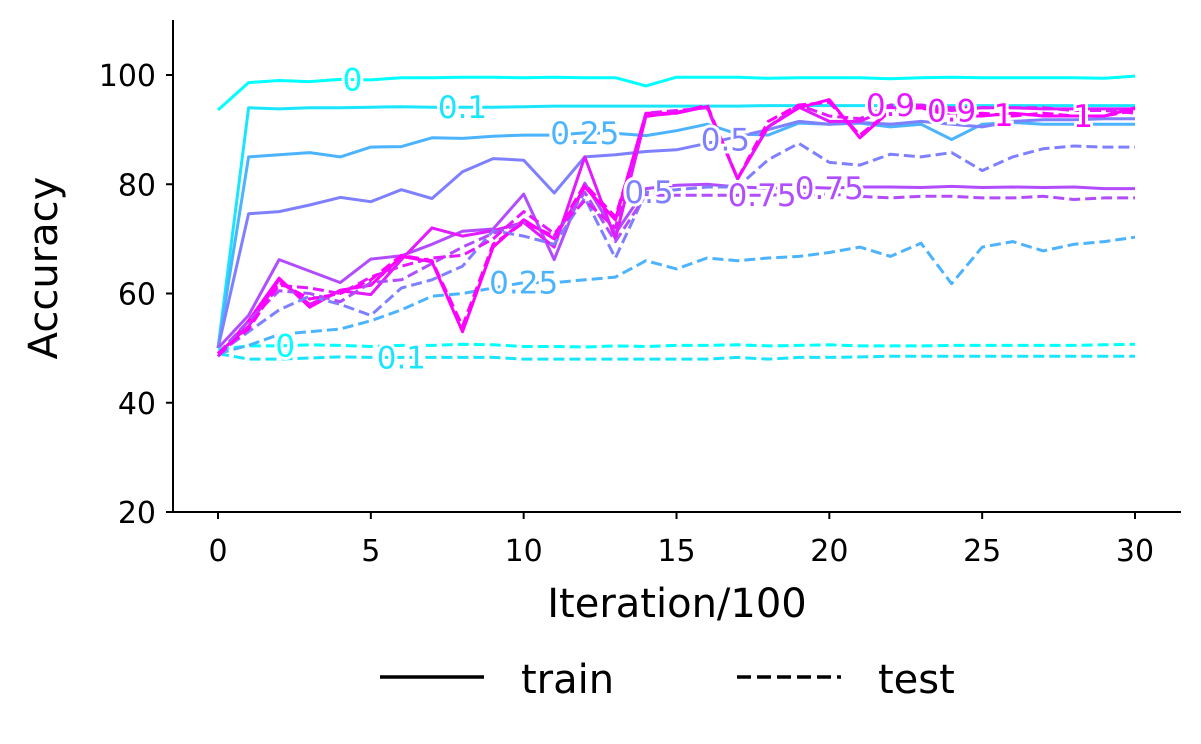  I want to click on inline-label-test-0: 0, so click(285, 347).